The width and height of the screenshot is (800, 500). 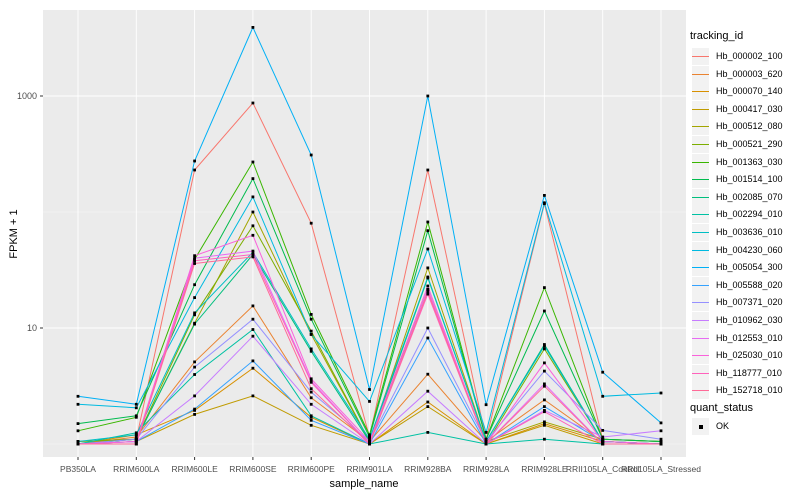 I want to click on x-tick-label-RRIM928BA: RRIM928BA, so click(x=428, y=469).